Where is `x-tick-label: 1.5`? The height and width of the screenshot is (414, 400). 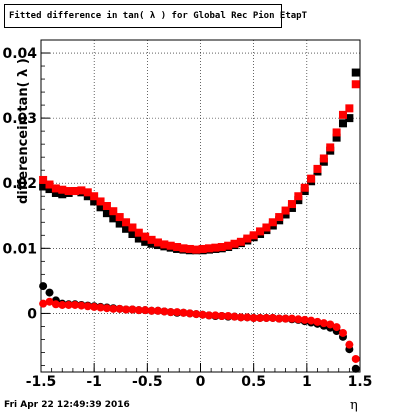
x-tick-label: 1.5 is located at coordinates (360, 382).